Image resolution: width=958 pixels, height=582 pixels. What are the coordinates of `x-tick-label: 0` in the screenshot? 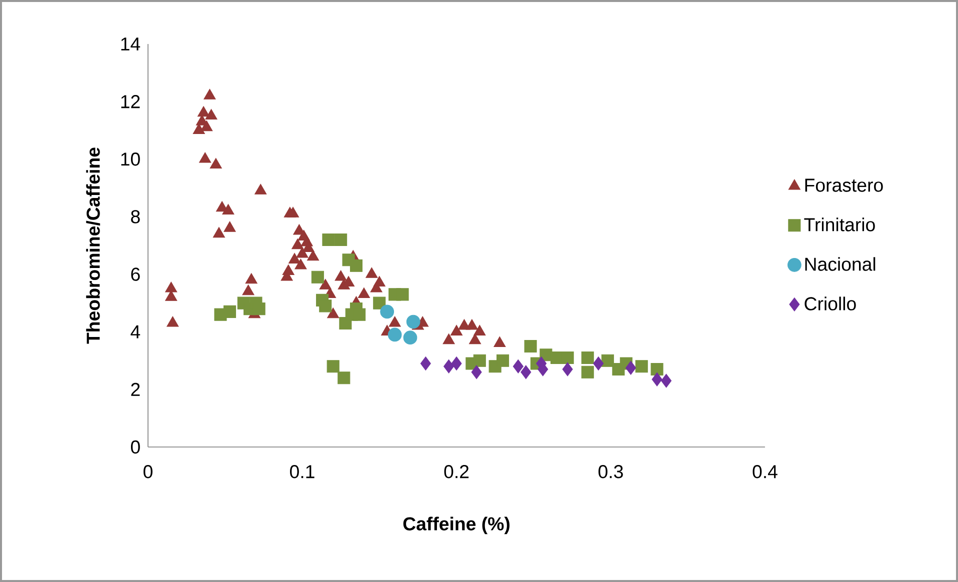 It's located at (148, 471).